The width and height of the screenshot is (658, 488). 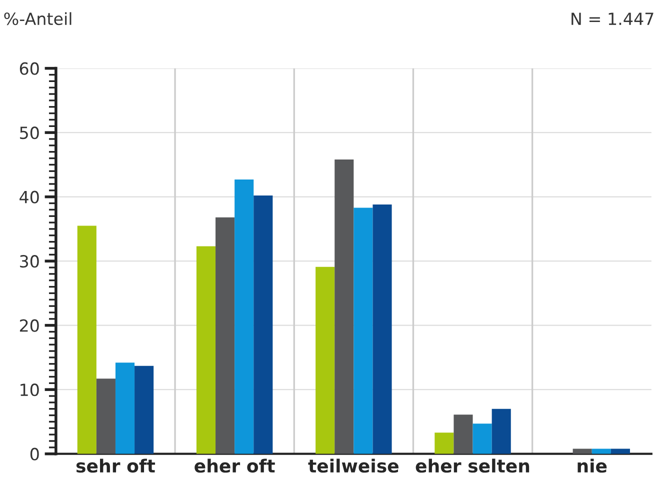 I want to click on y-tick-label: 50, so click(x=29, y=133).